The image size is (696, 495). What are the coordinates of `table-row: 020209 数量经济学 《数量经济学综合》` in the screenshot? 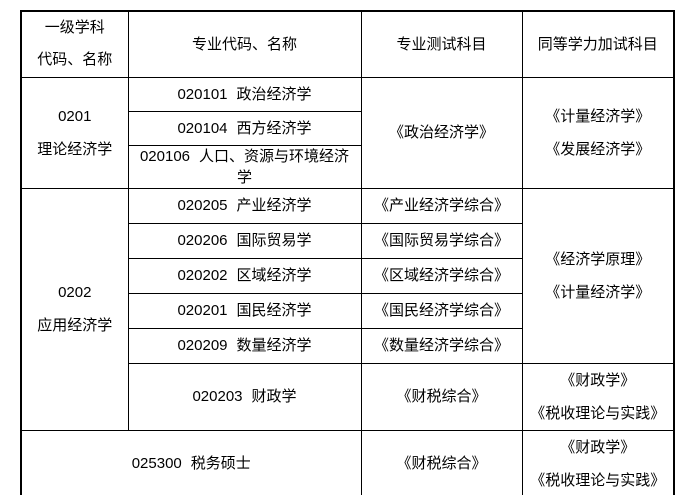 It's located at (347, 345).